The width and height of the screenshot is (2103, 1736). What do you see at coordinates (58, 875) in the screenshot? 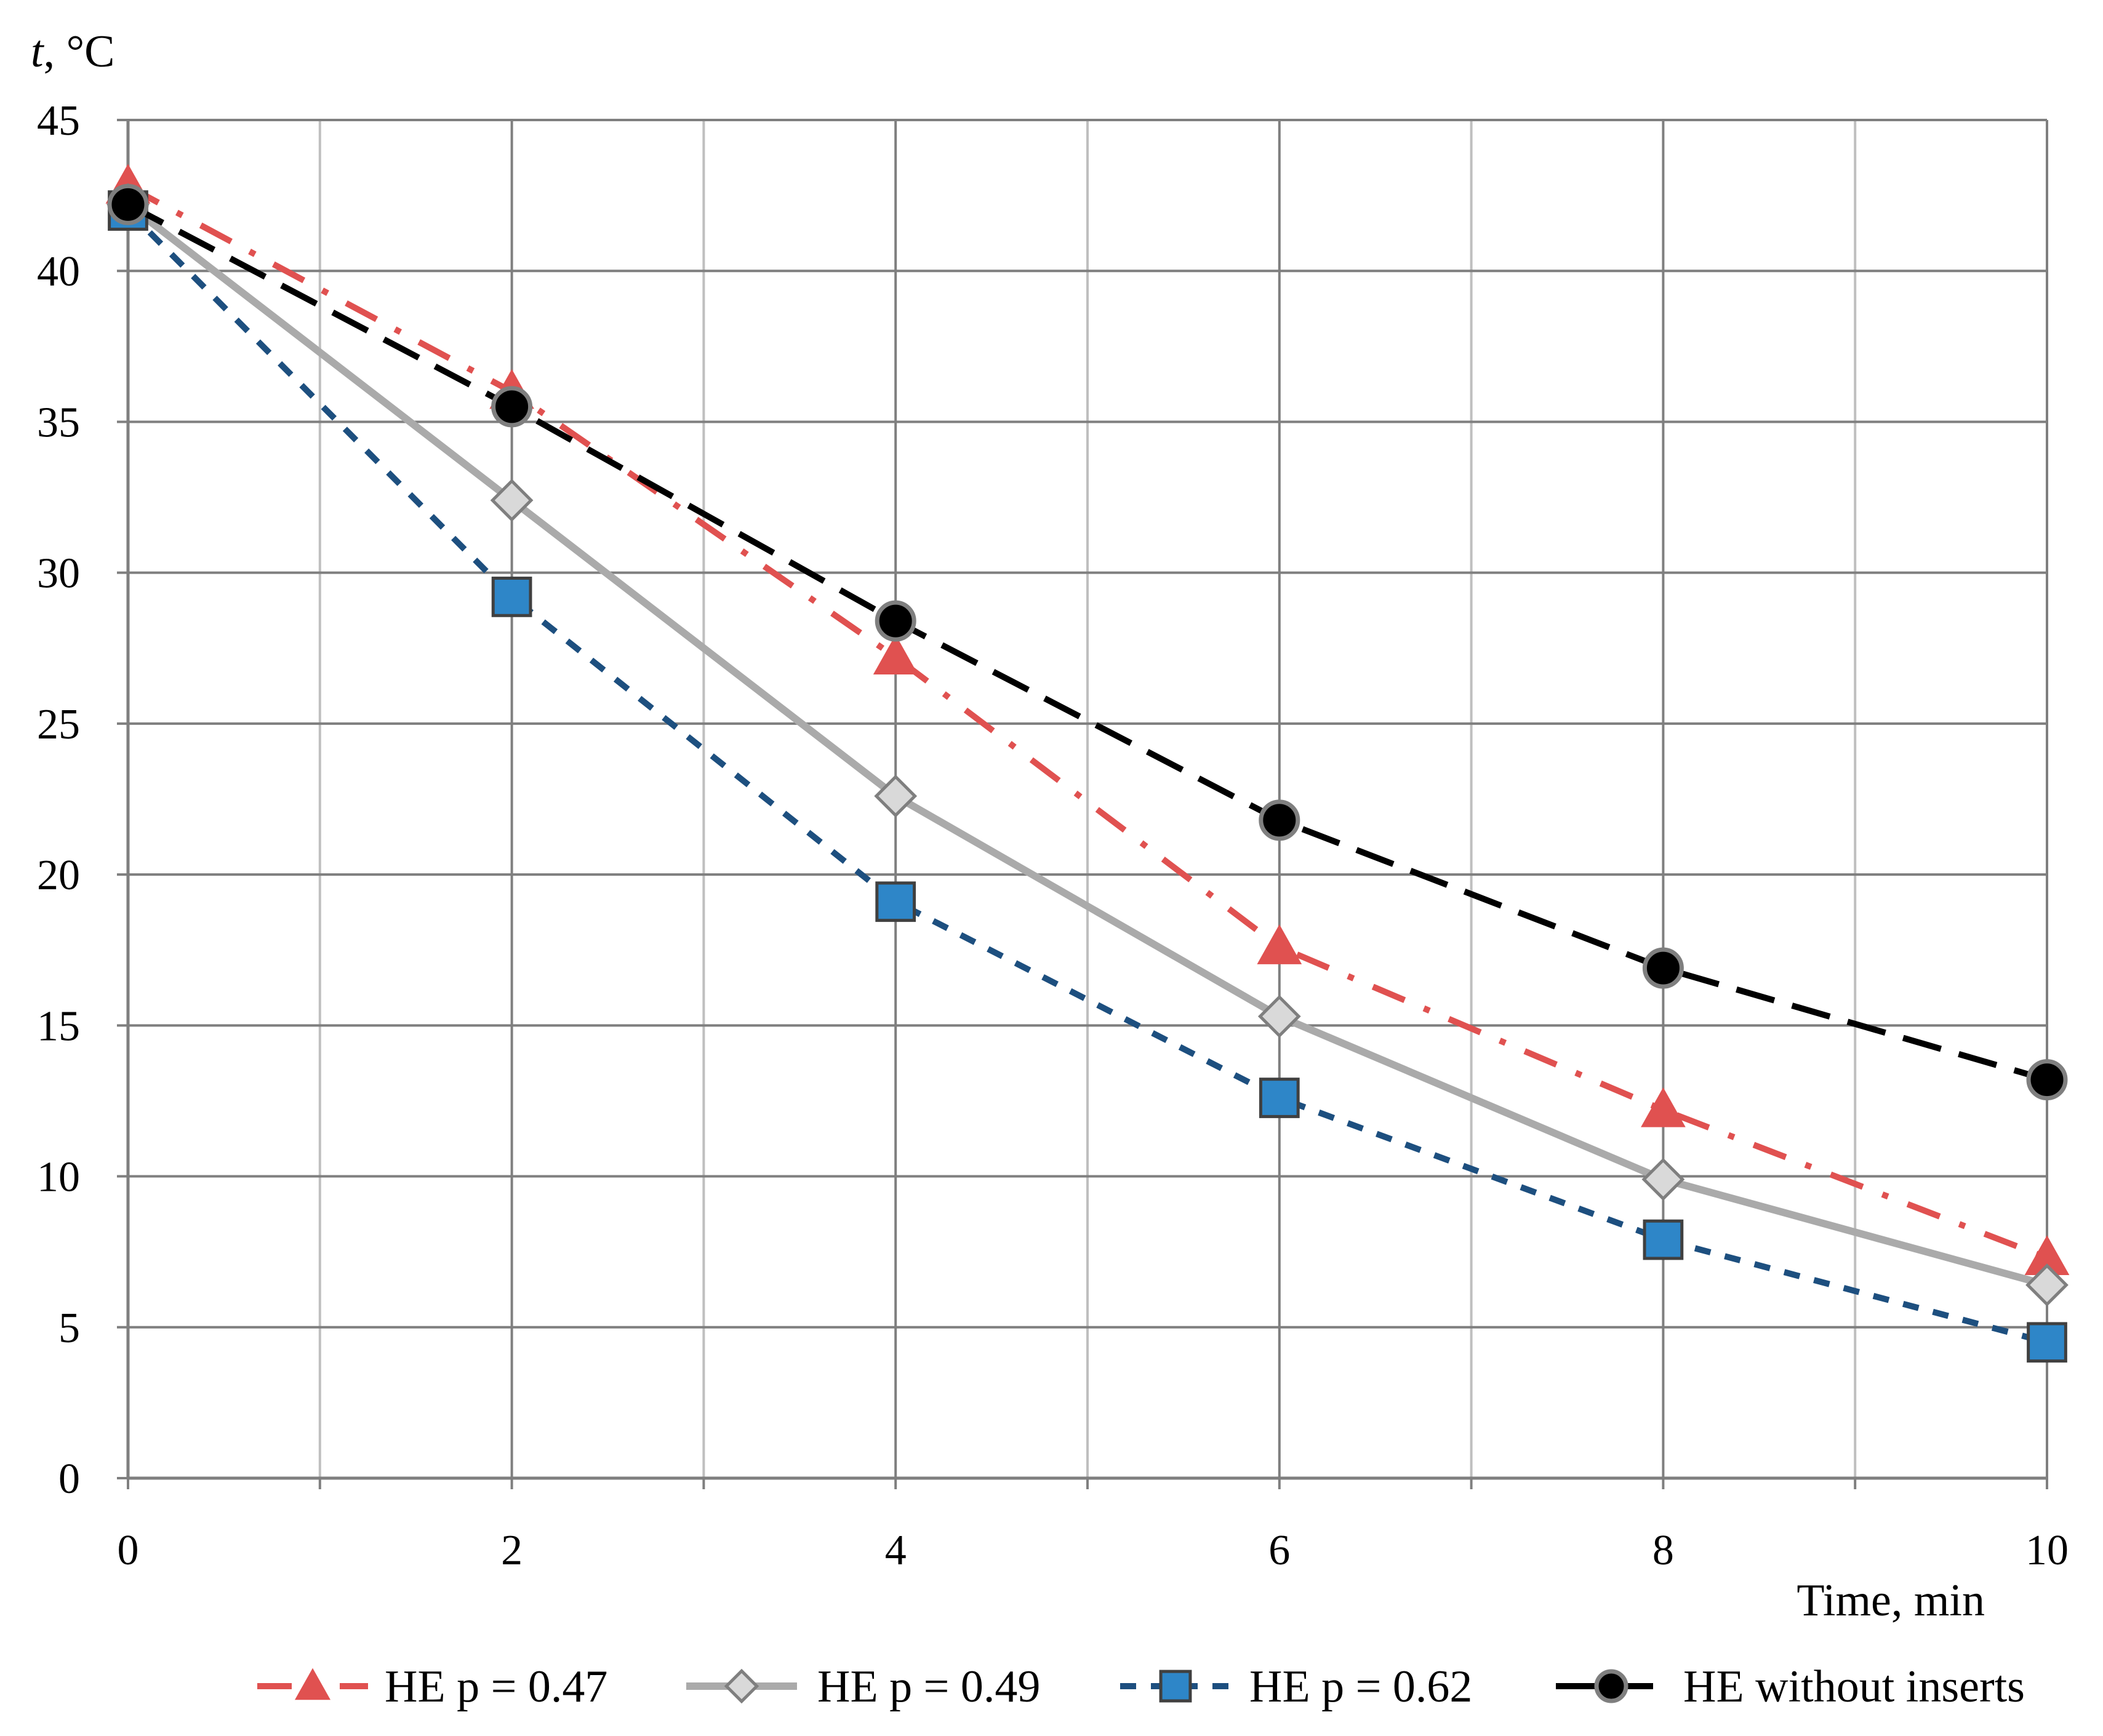
I see `y-tick-label: 20` at bounding box center [58, 875].